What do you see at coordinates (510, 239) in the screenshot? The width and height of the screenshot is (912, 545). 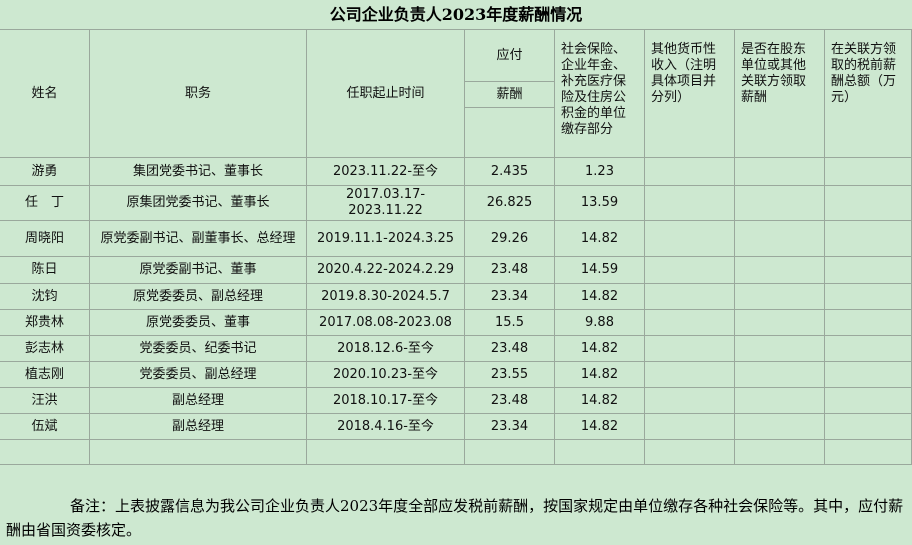 I see `table-cell: 29.26` at bounding box center [510, 239].